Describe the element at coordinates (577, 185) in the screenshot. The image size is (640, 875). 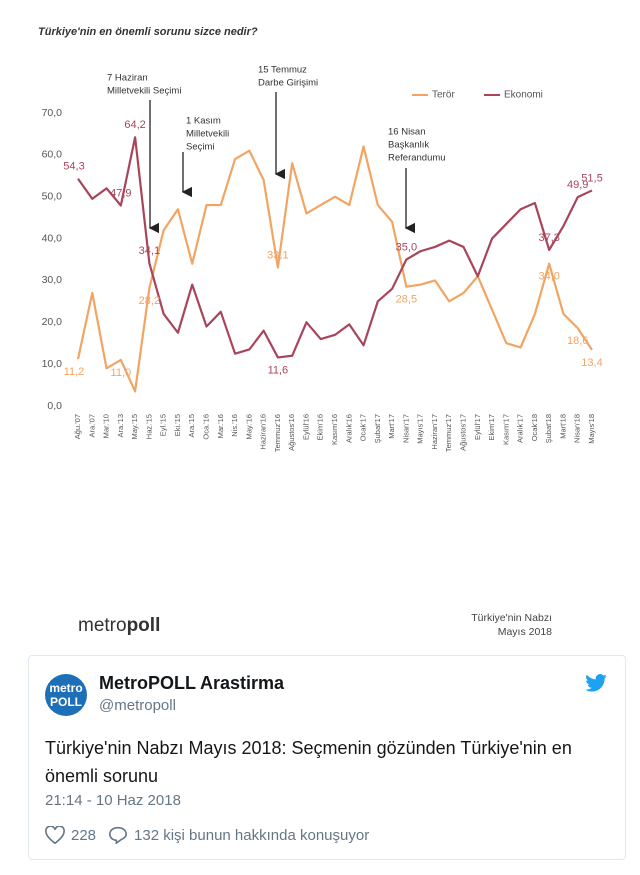
I see `data-label: 49,9` at that location.